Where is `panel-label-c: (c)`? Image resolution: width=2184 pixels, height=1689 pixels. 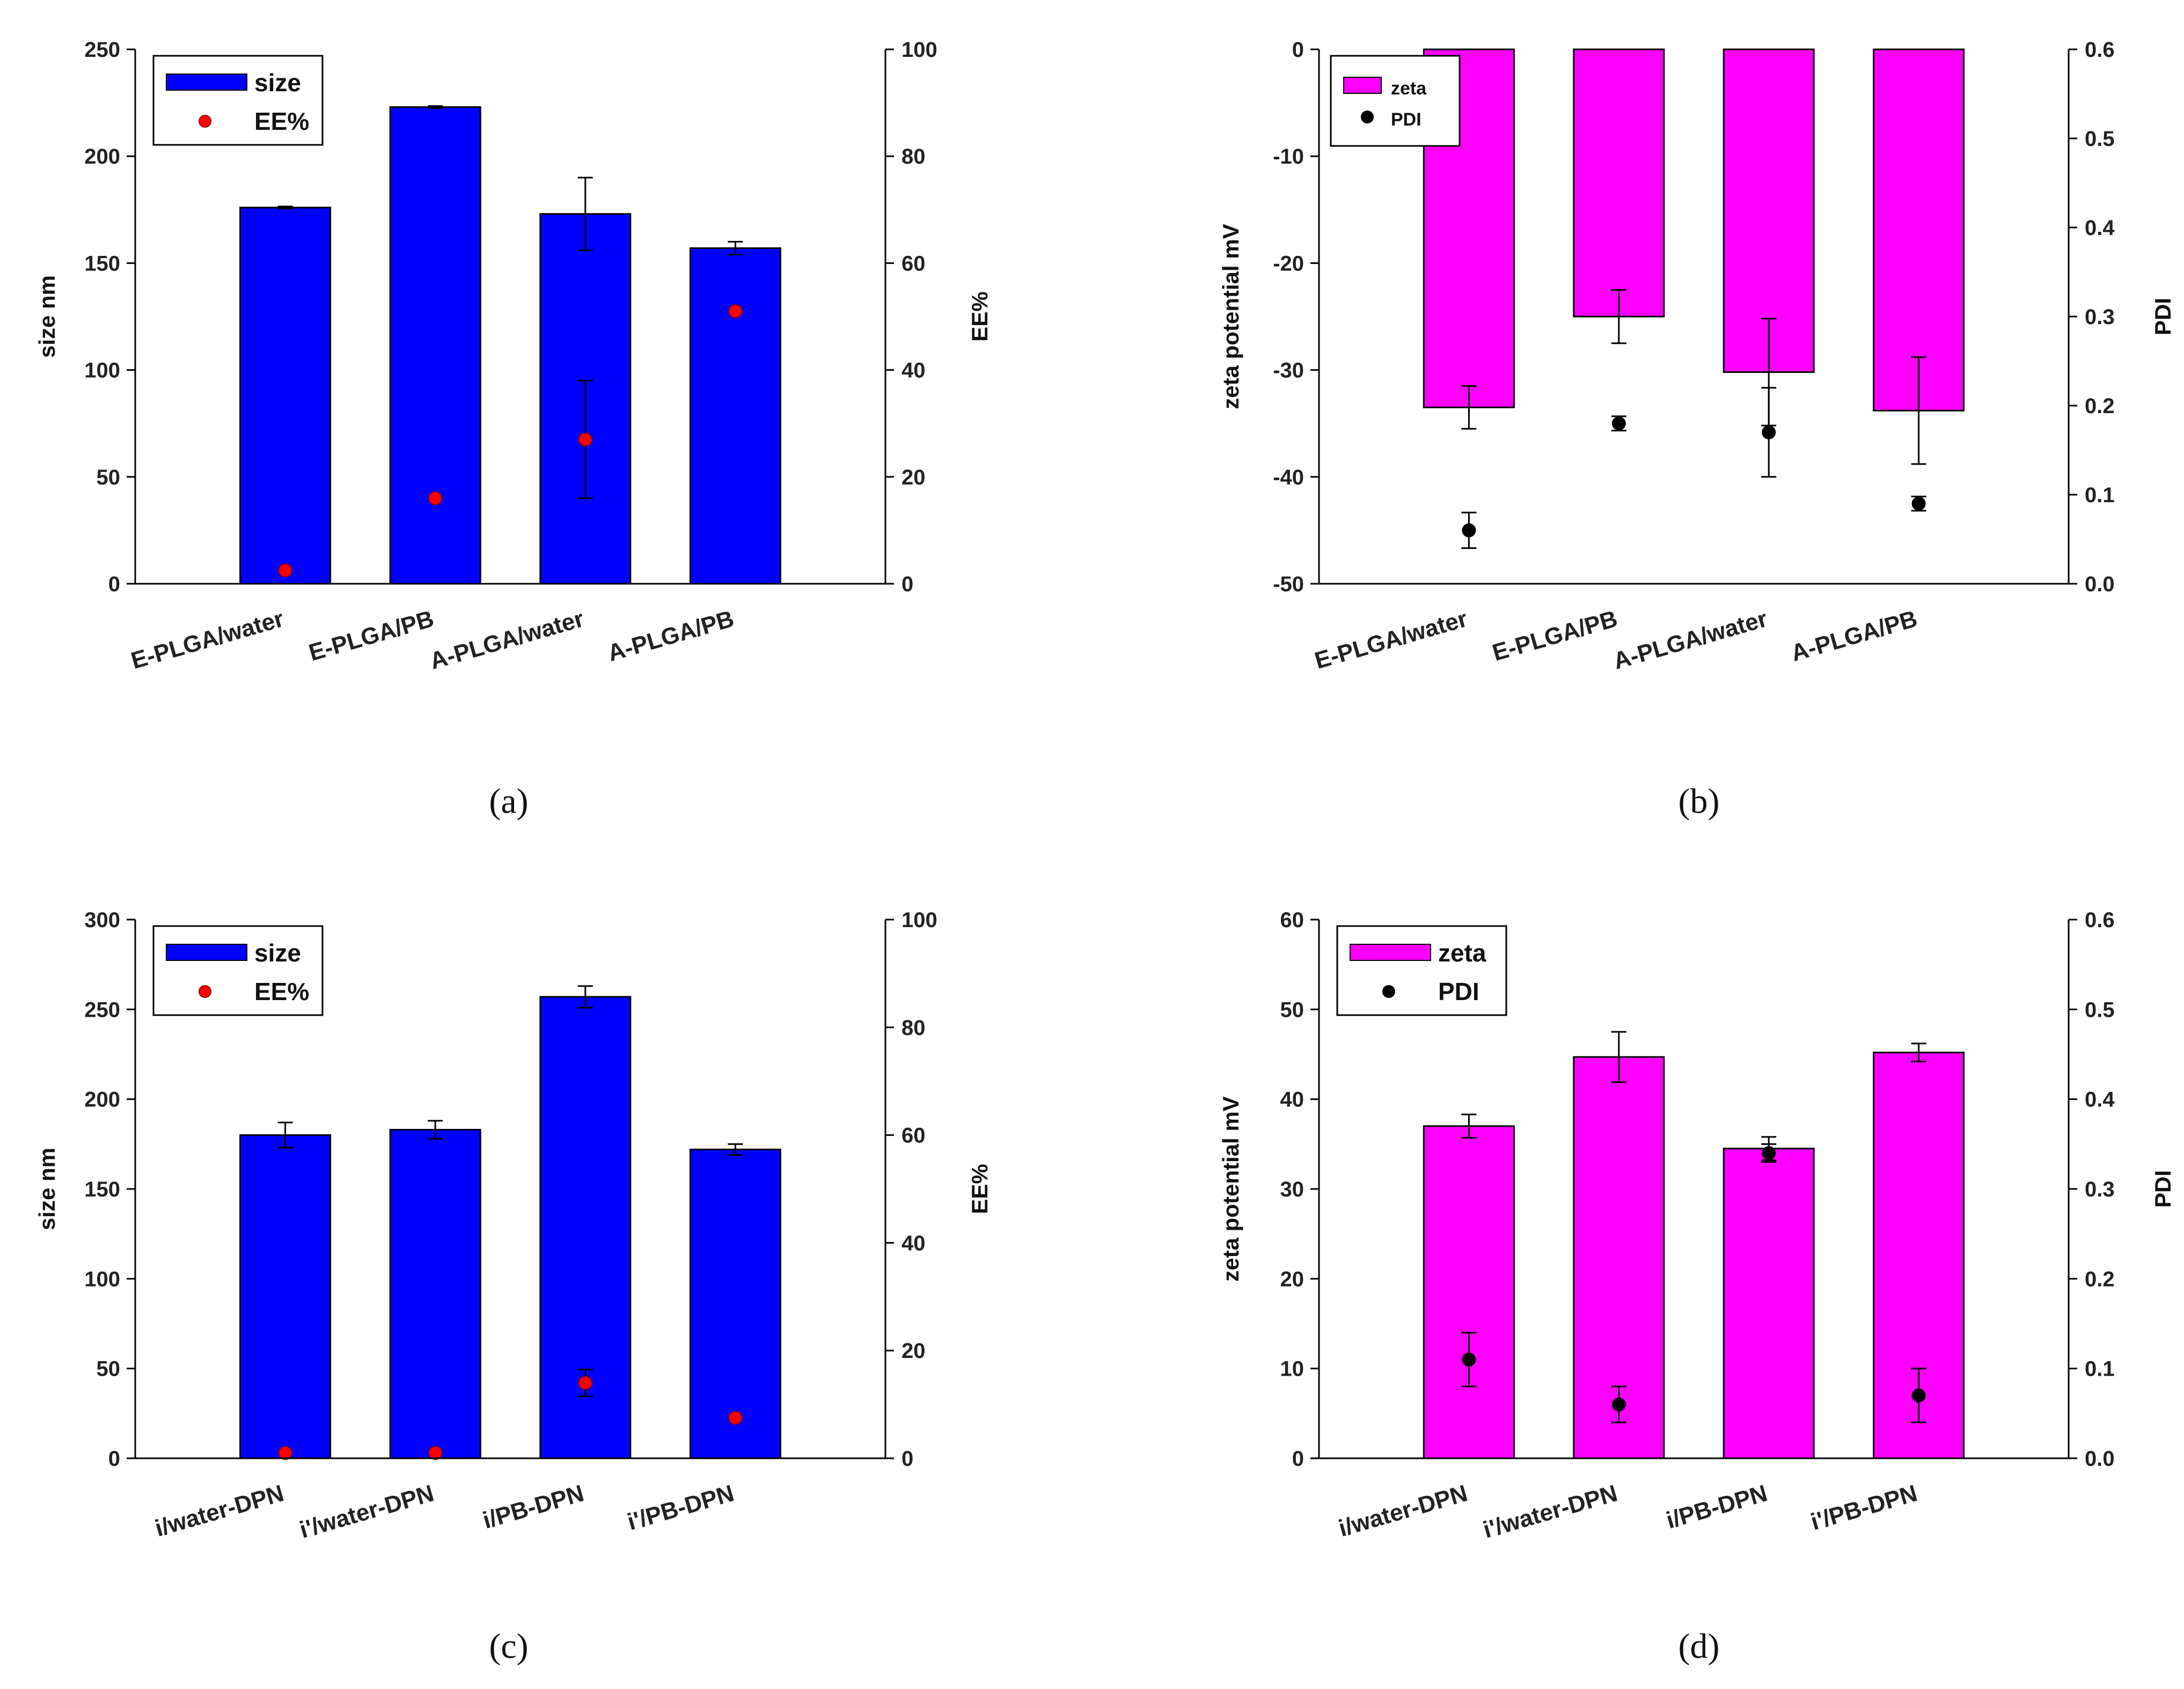 panel-label-c: (c) is located at coordinates (508, 1646).